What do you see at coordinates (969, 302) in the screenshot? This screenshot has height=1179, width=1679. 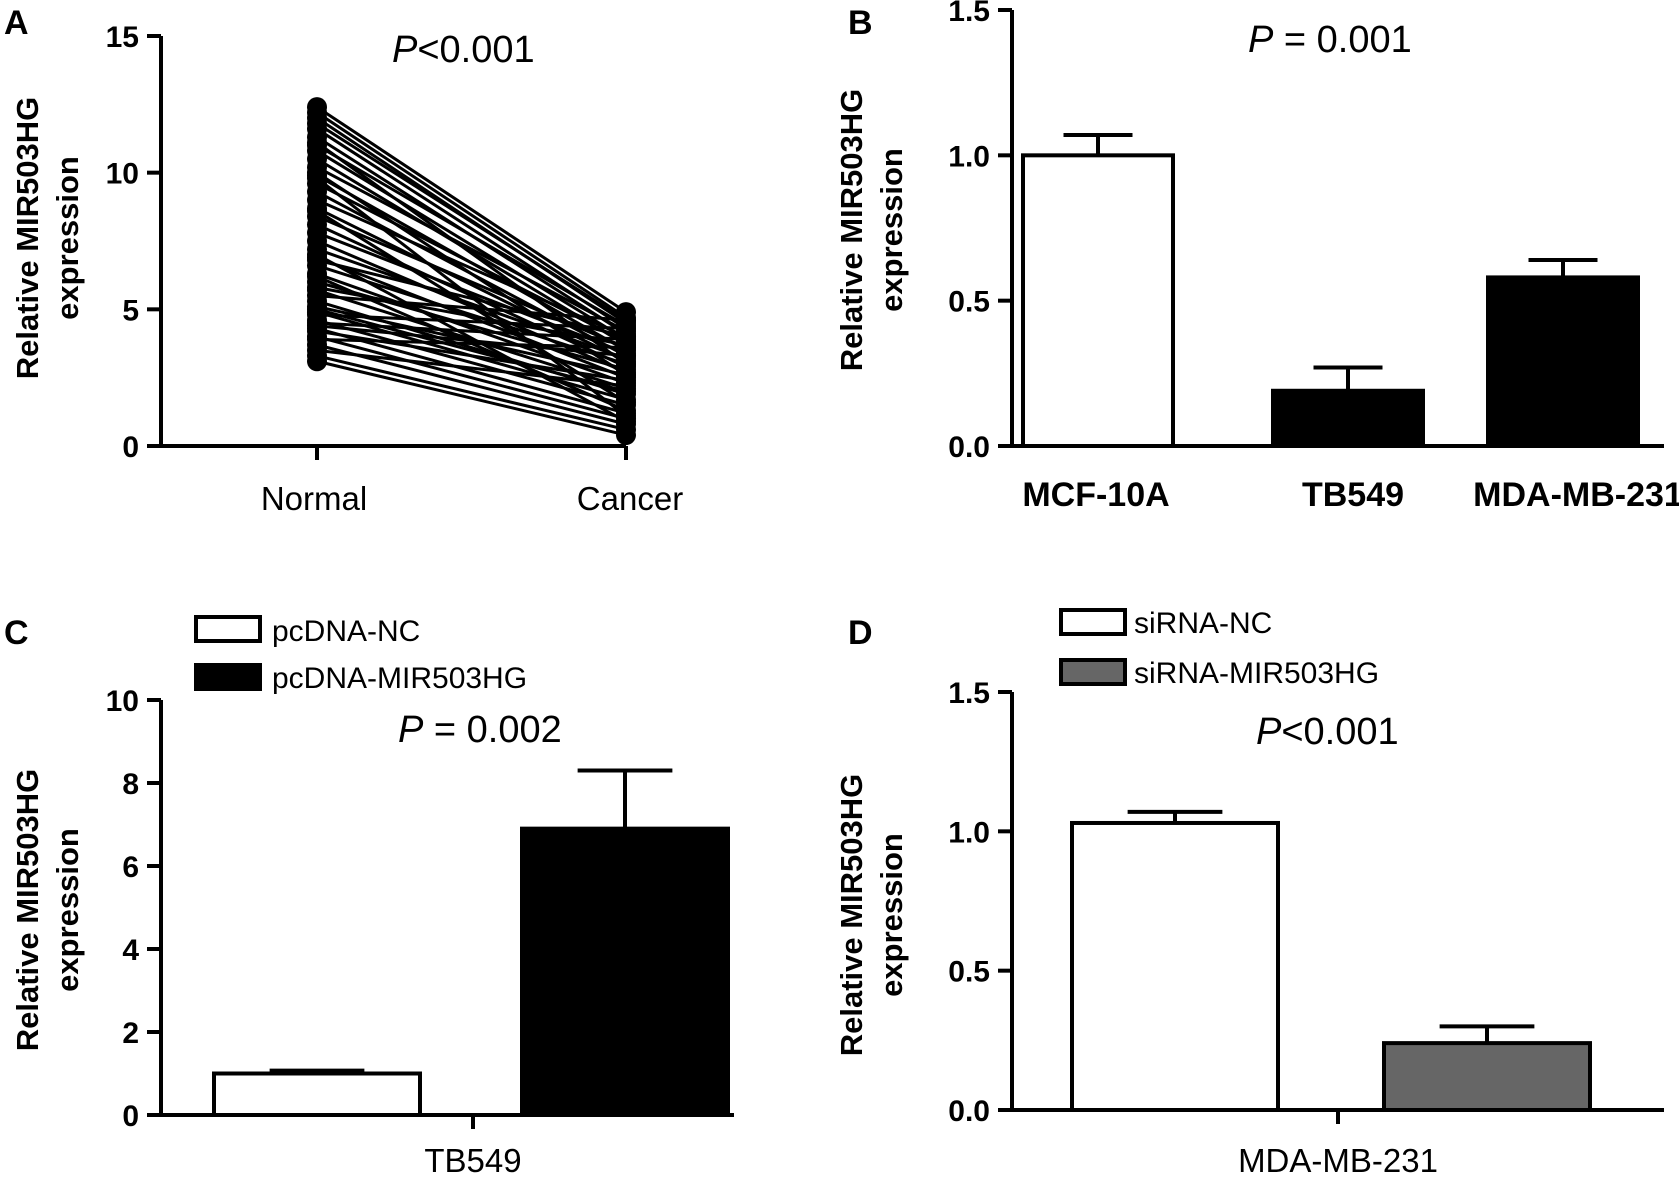 I see `y-tick-label-b-1: 0.5` at bounding box center [969, 302].